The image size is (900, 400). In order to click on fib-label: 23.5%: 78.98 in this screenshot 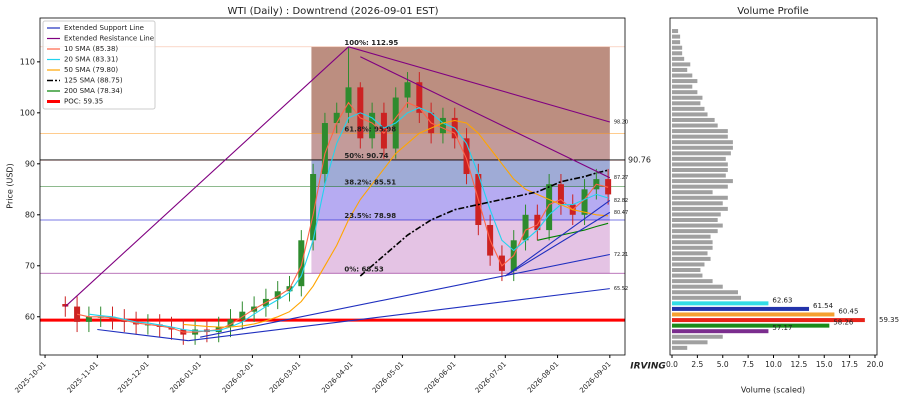, I will do `click(370, 216)`.